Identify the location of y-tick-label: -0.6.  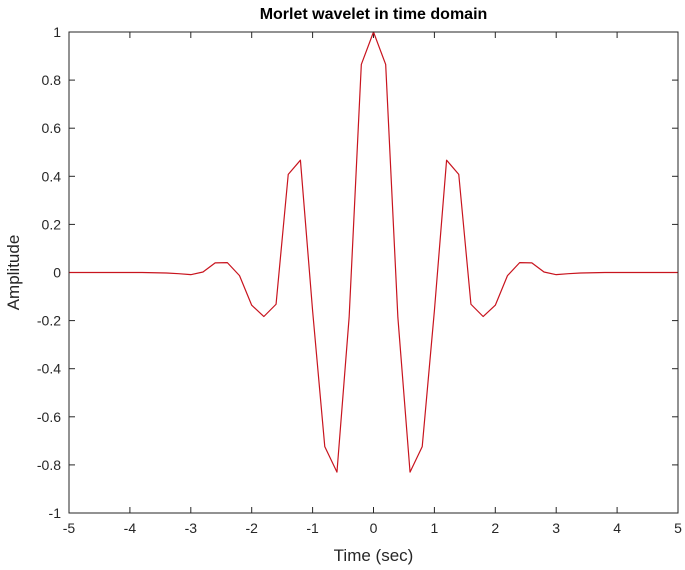
(49, 417).